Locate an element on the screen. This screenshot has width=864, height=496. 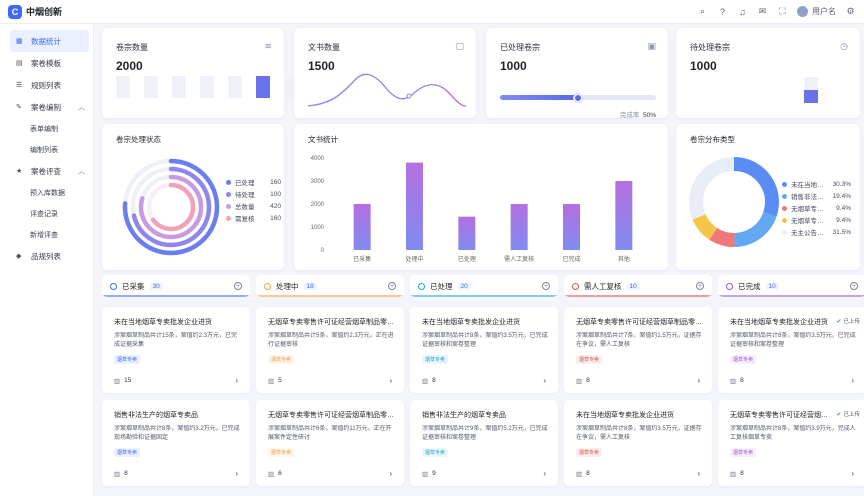
sidebar-subitem-pre-storage: 预入库数据 is located at coordinates (47, 193).